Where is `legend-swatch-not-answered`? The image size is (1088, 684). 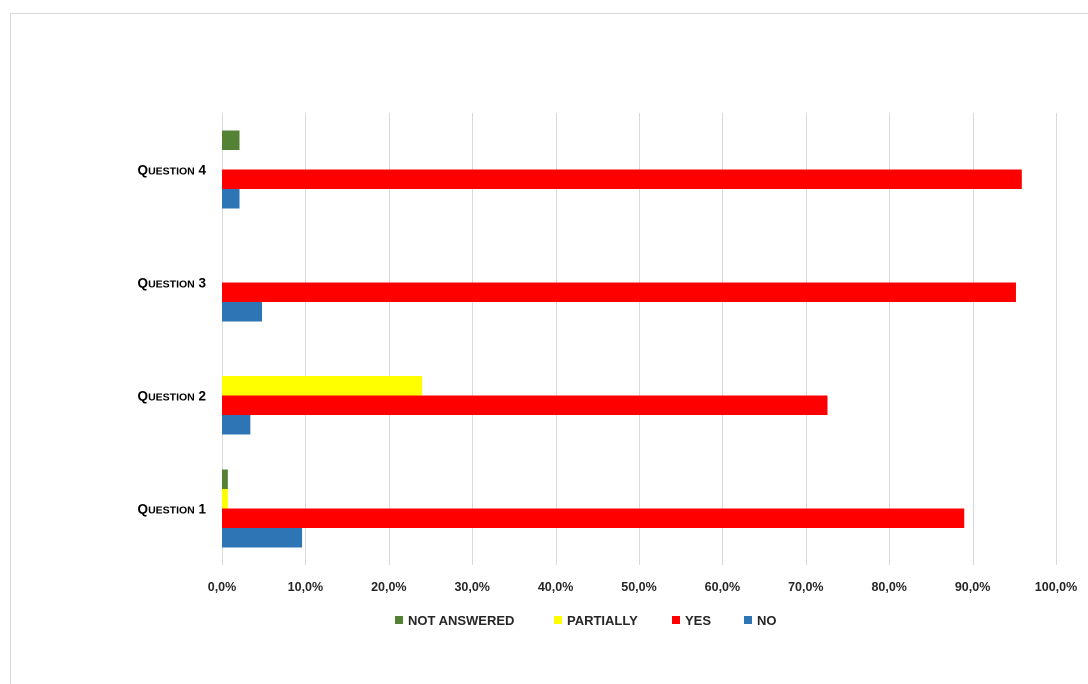
legend-swatch-not-answered is located at coordinates (399, 620).